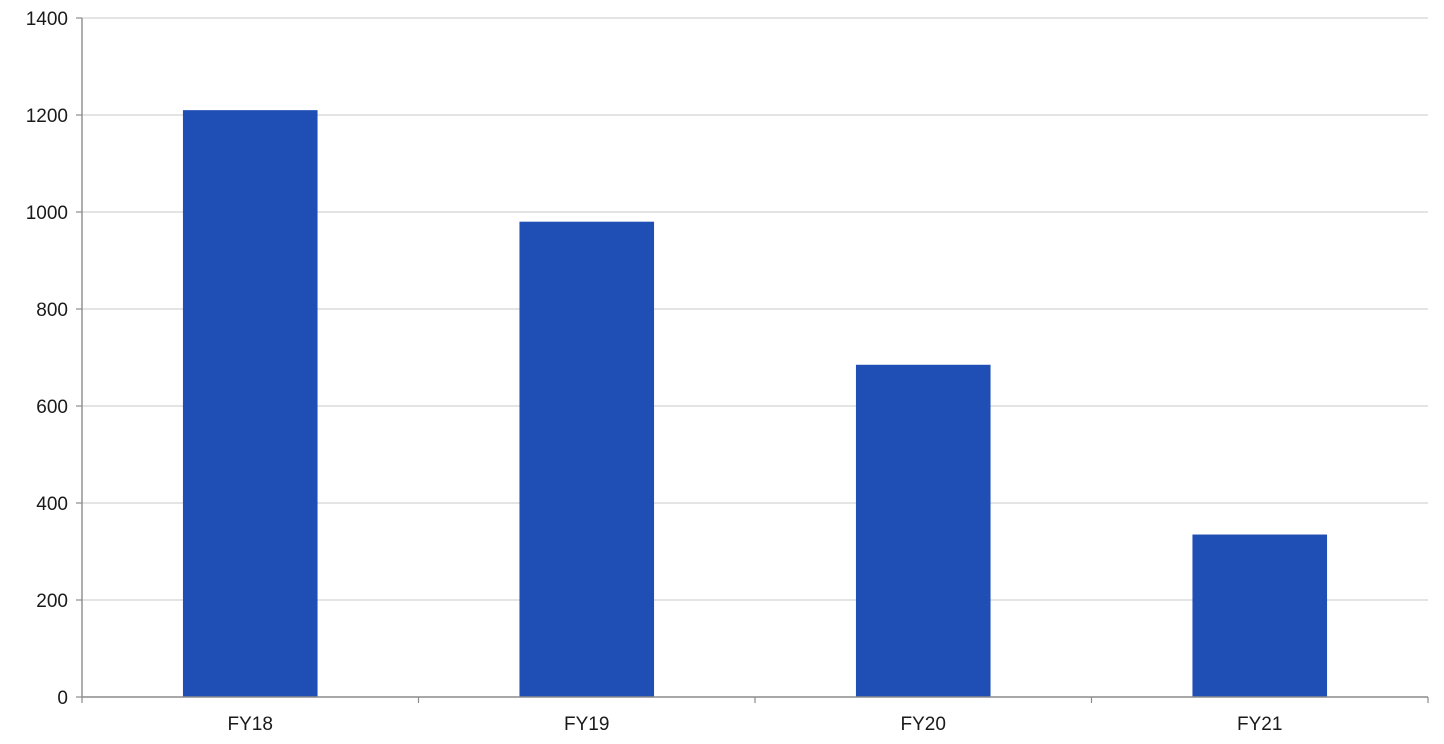  Describe the element at coordinates (755, 716) in the screenshot. I see `x-axis-ticks: FY18 FY19 FY20 FY21` at that location.